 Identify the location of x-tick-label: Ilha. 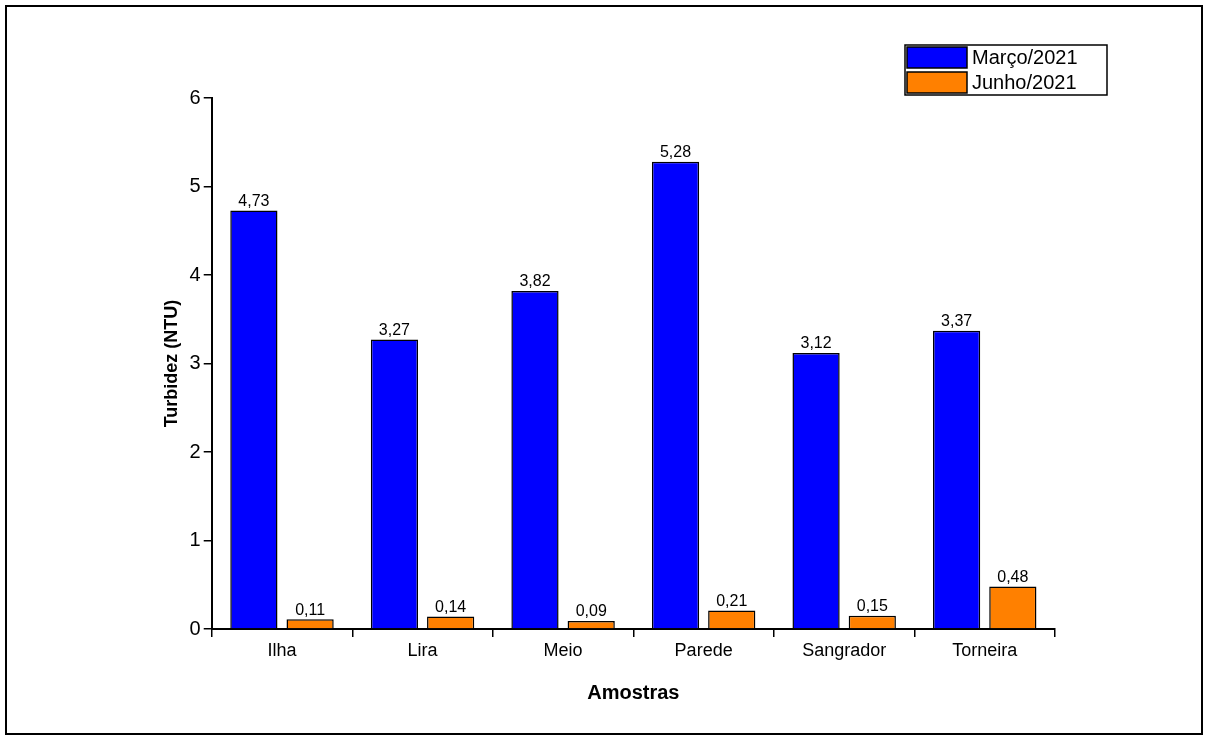
(282, 649).